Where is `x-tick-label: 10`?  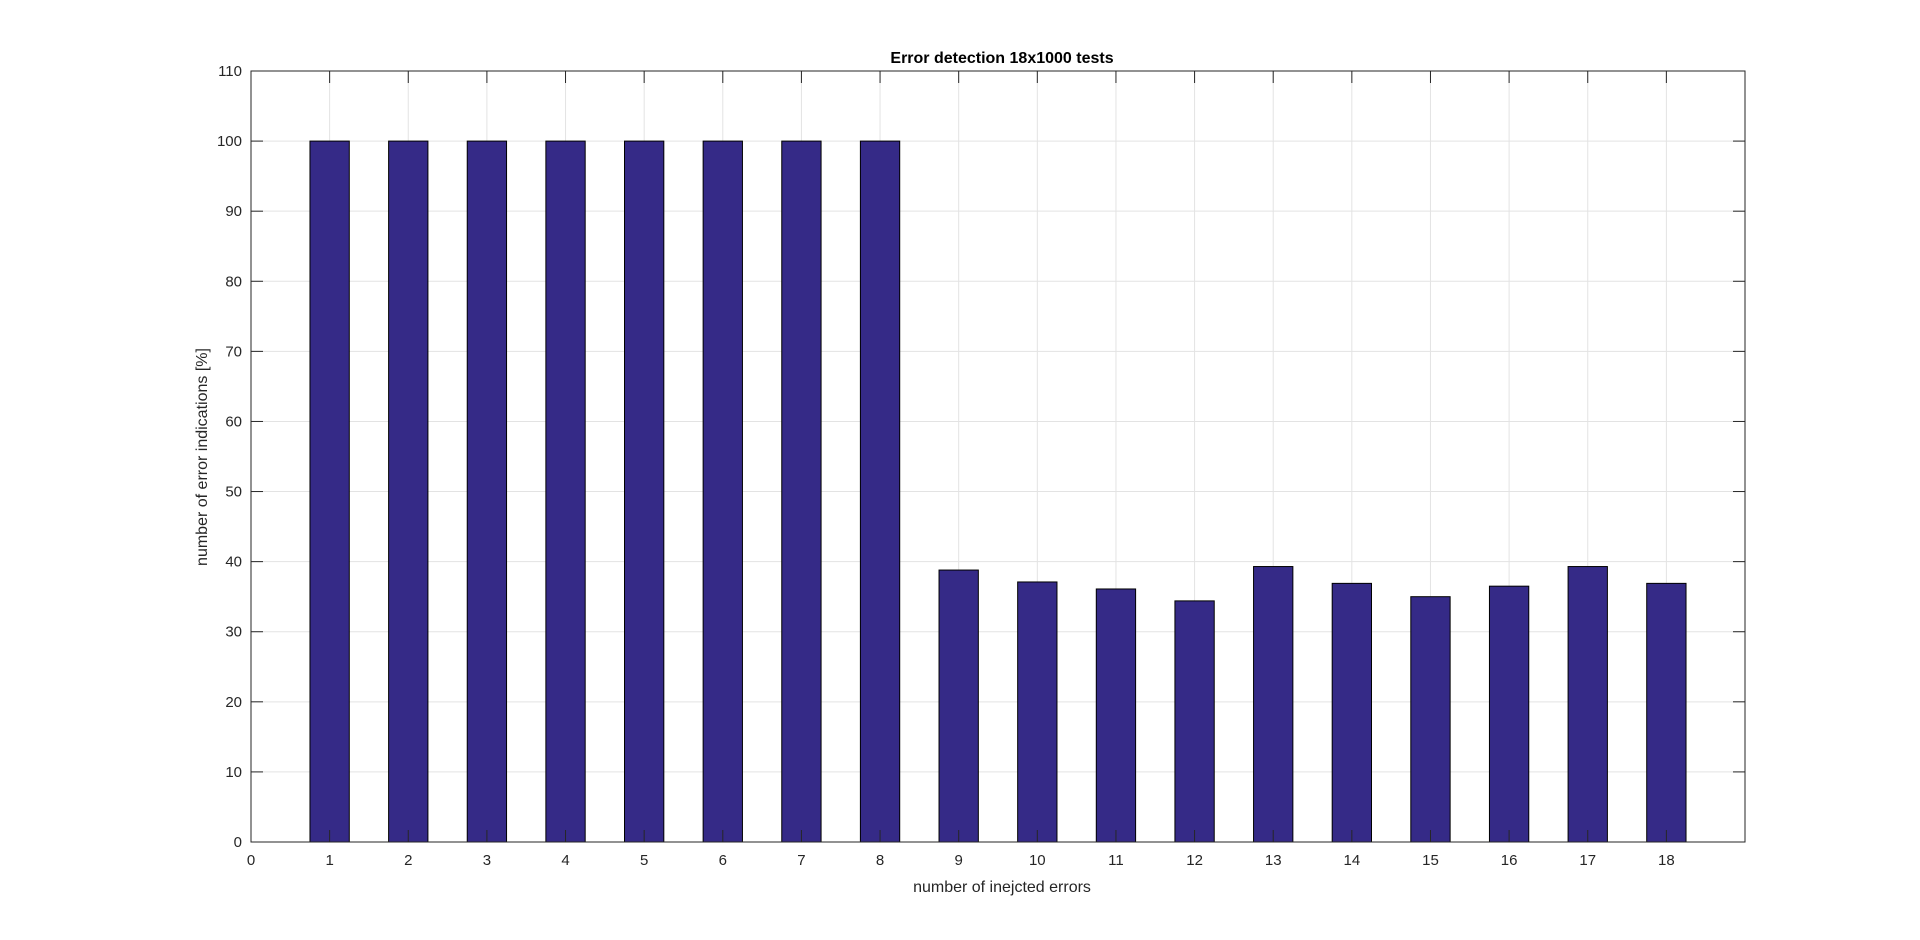 x-tick-label: 10 is located at coordinates (1037, 860).